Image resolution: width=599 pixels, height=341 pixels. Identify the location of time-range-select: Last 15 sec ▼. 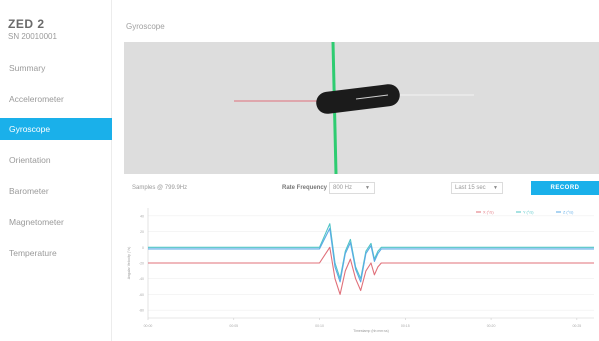
(477, 188).